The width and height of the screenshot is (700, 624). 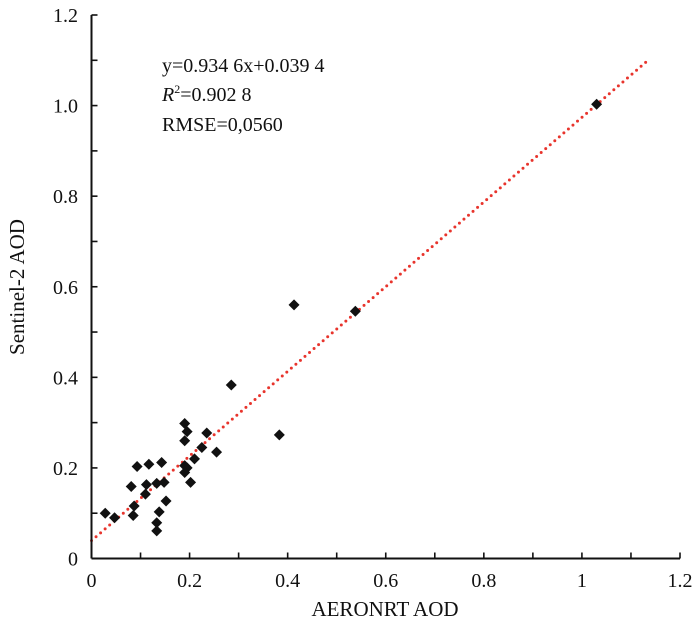 I want to click on x-tick-label: 0.8, so click(x=483, y=581).